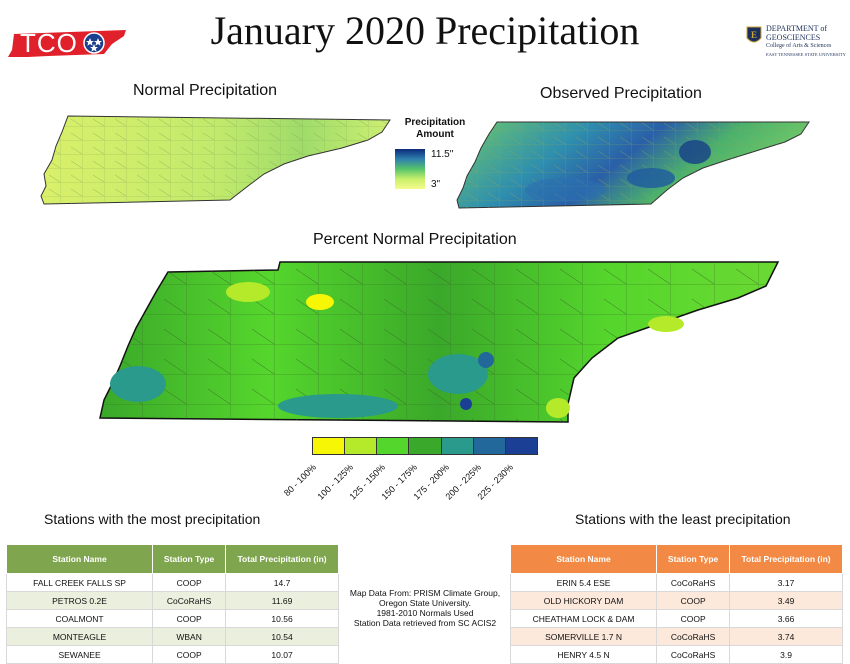  Describe the element at coordinates (282, 600) in the screenshot. I see `total-precip-cell: 11.69` at that location.